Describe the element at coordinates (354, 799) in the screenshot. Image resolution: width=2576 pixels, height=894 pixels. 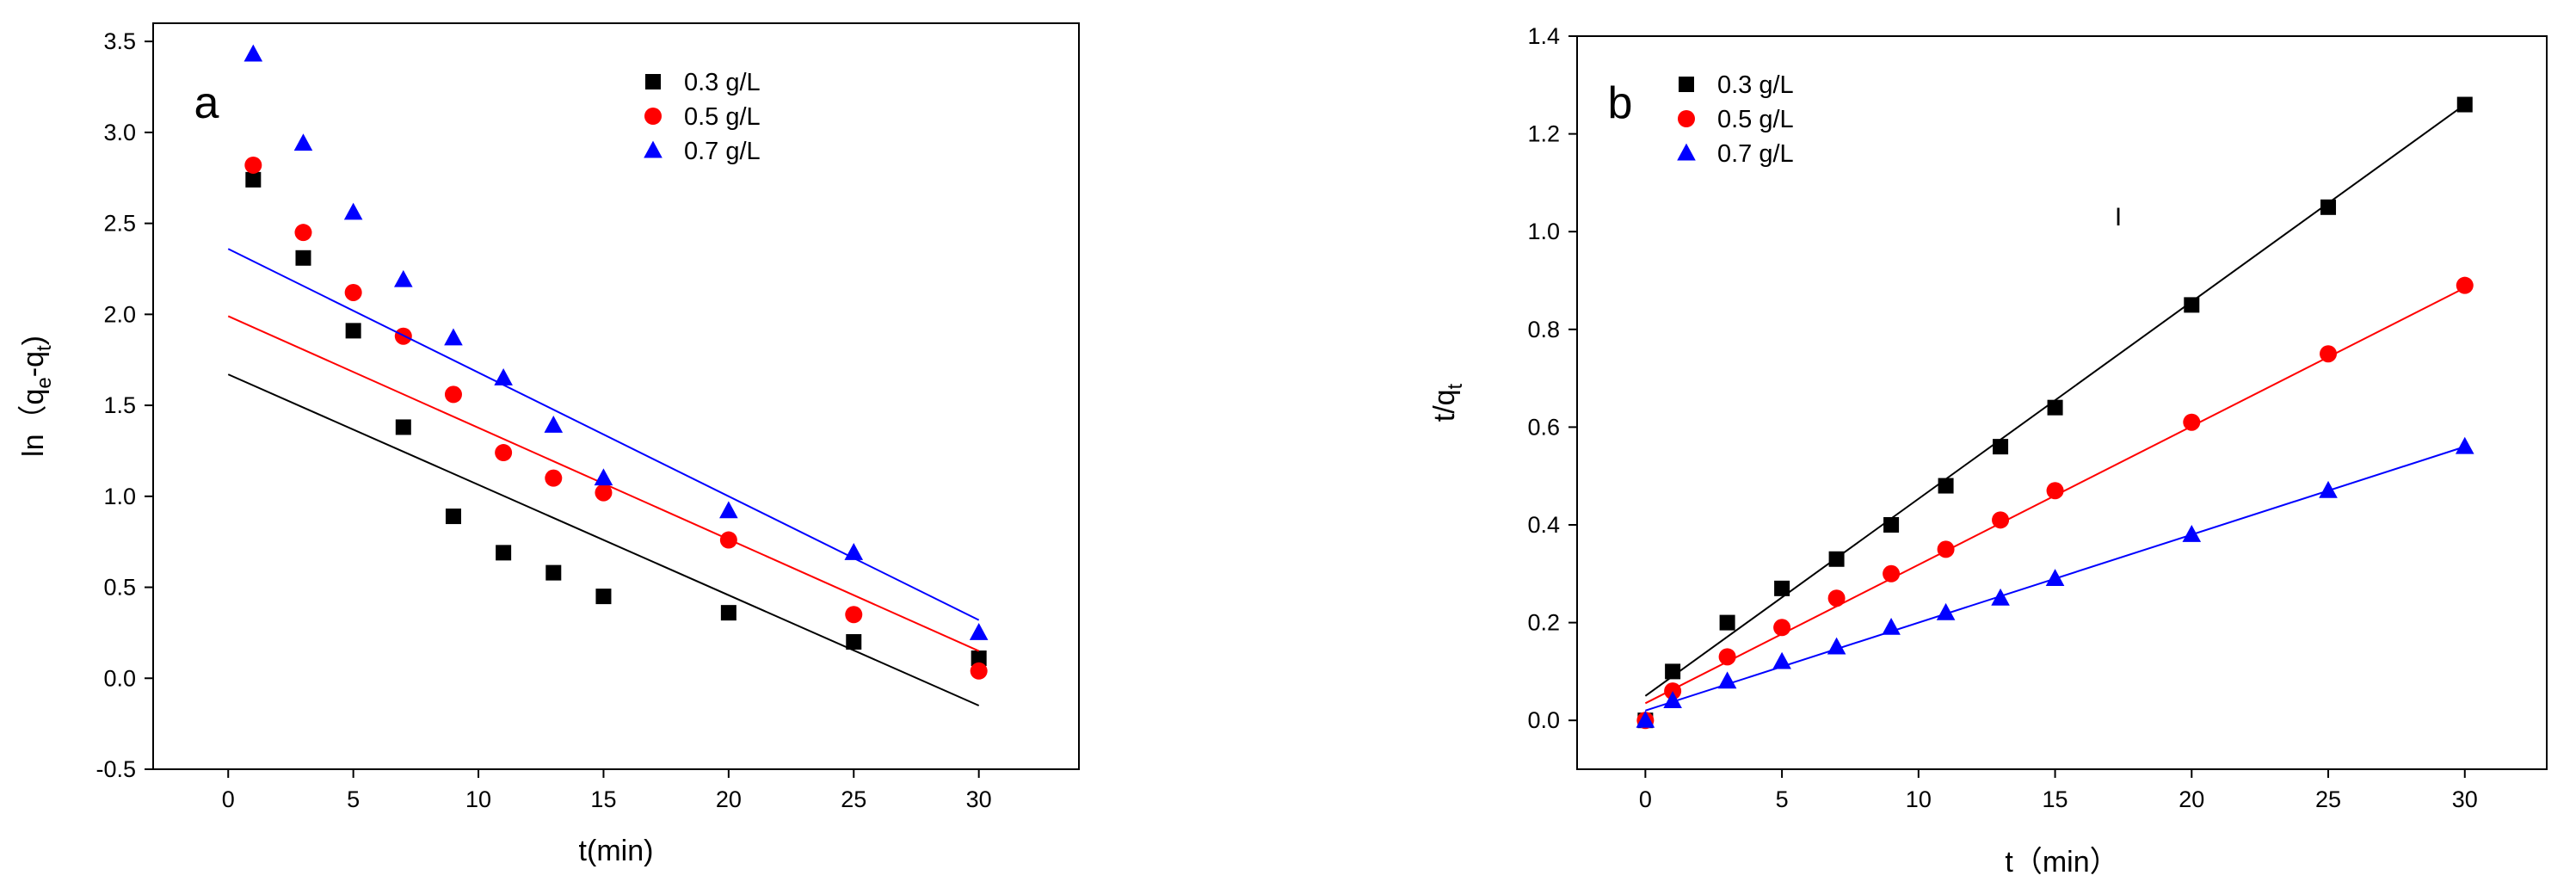
I see `x-tick-label: 5` at that location.